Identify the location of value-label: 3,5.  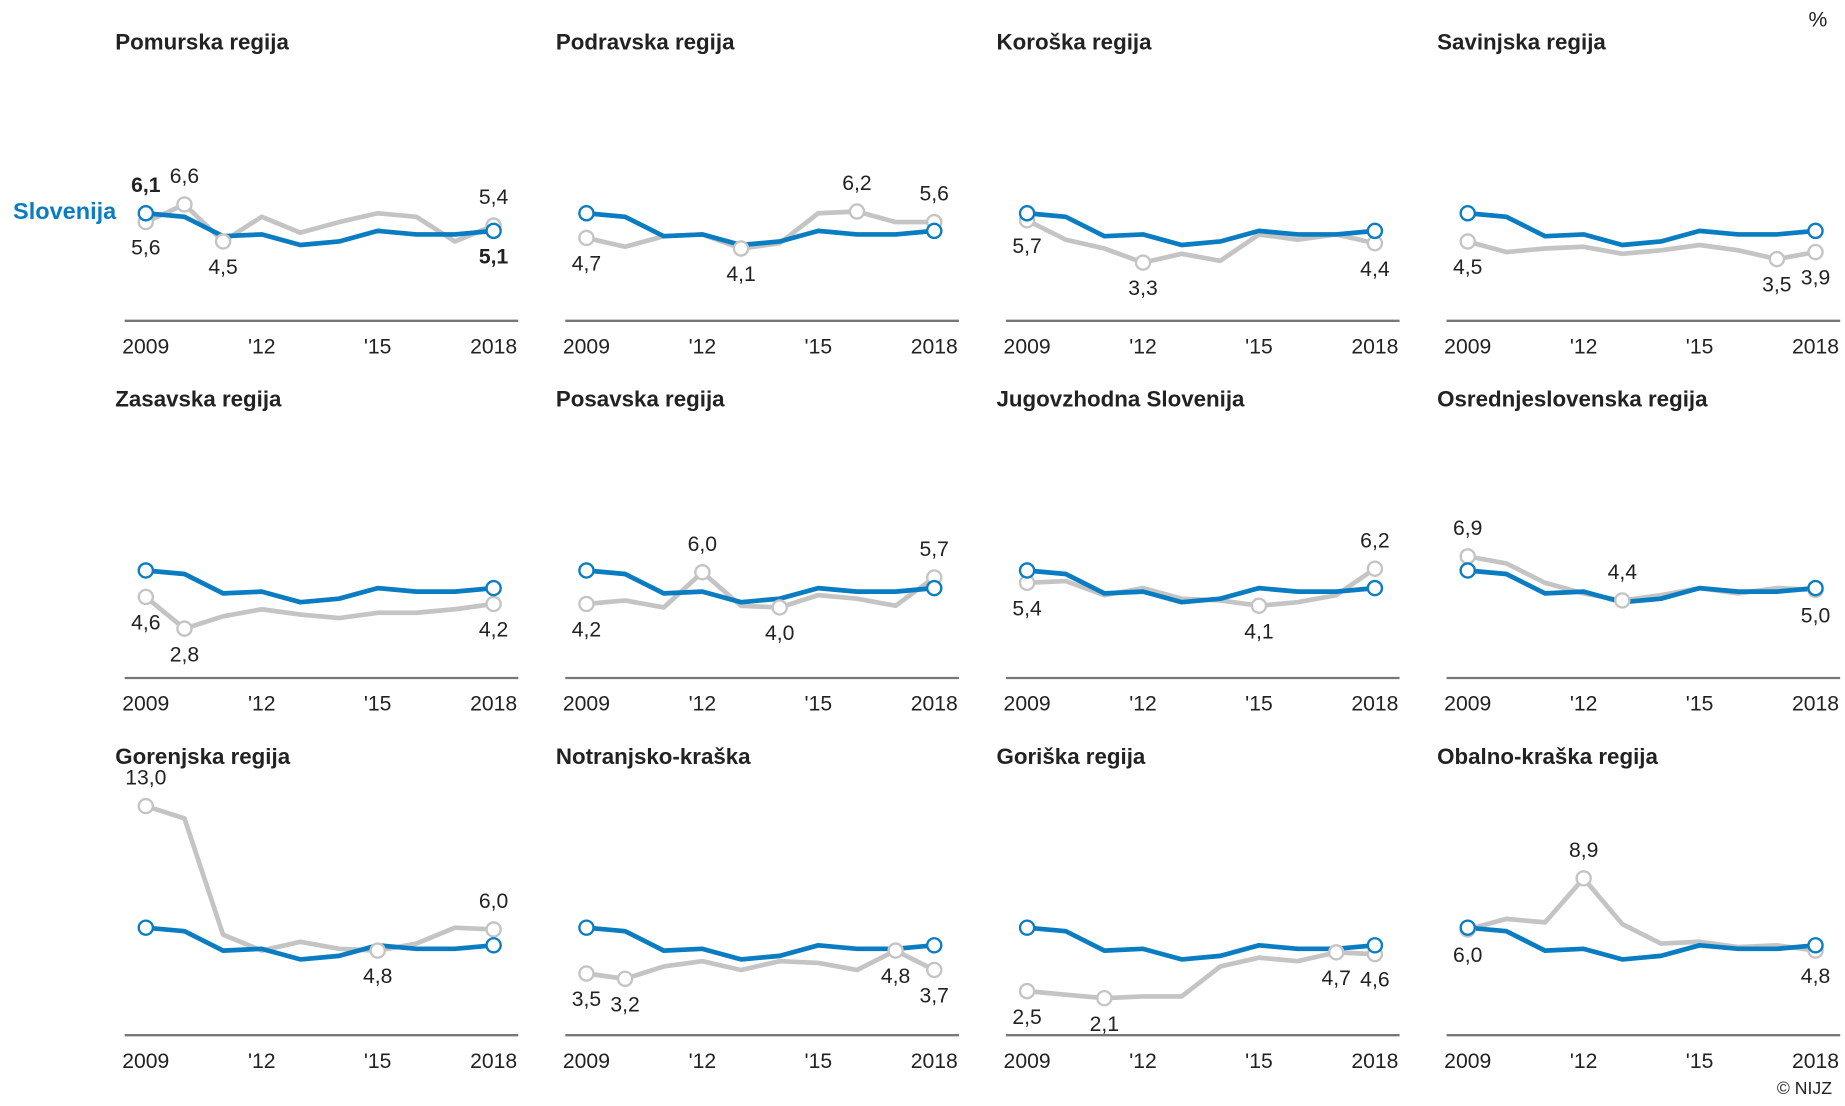
(1776, 285).